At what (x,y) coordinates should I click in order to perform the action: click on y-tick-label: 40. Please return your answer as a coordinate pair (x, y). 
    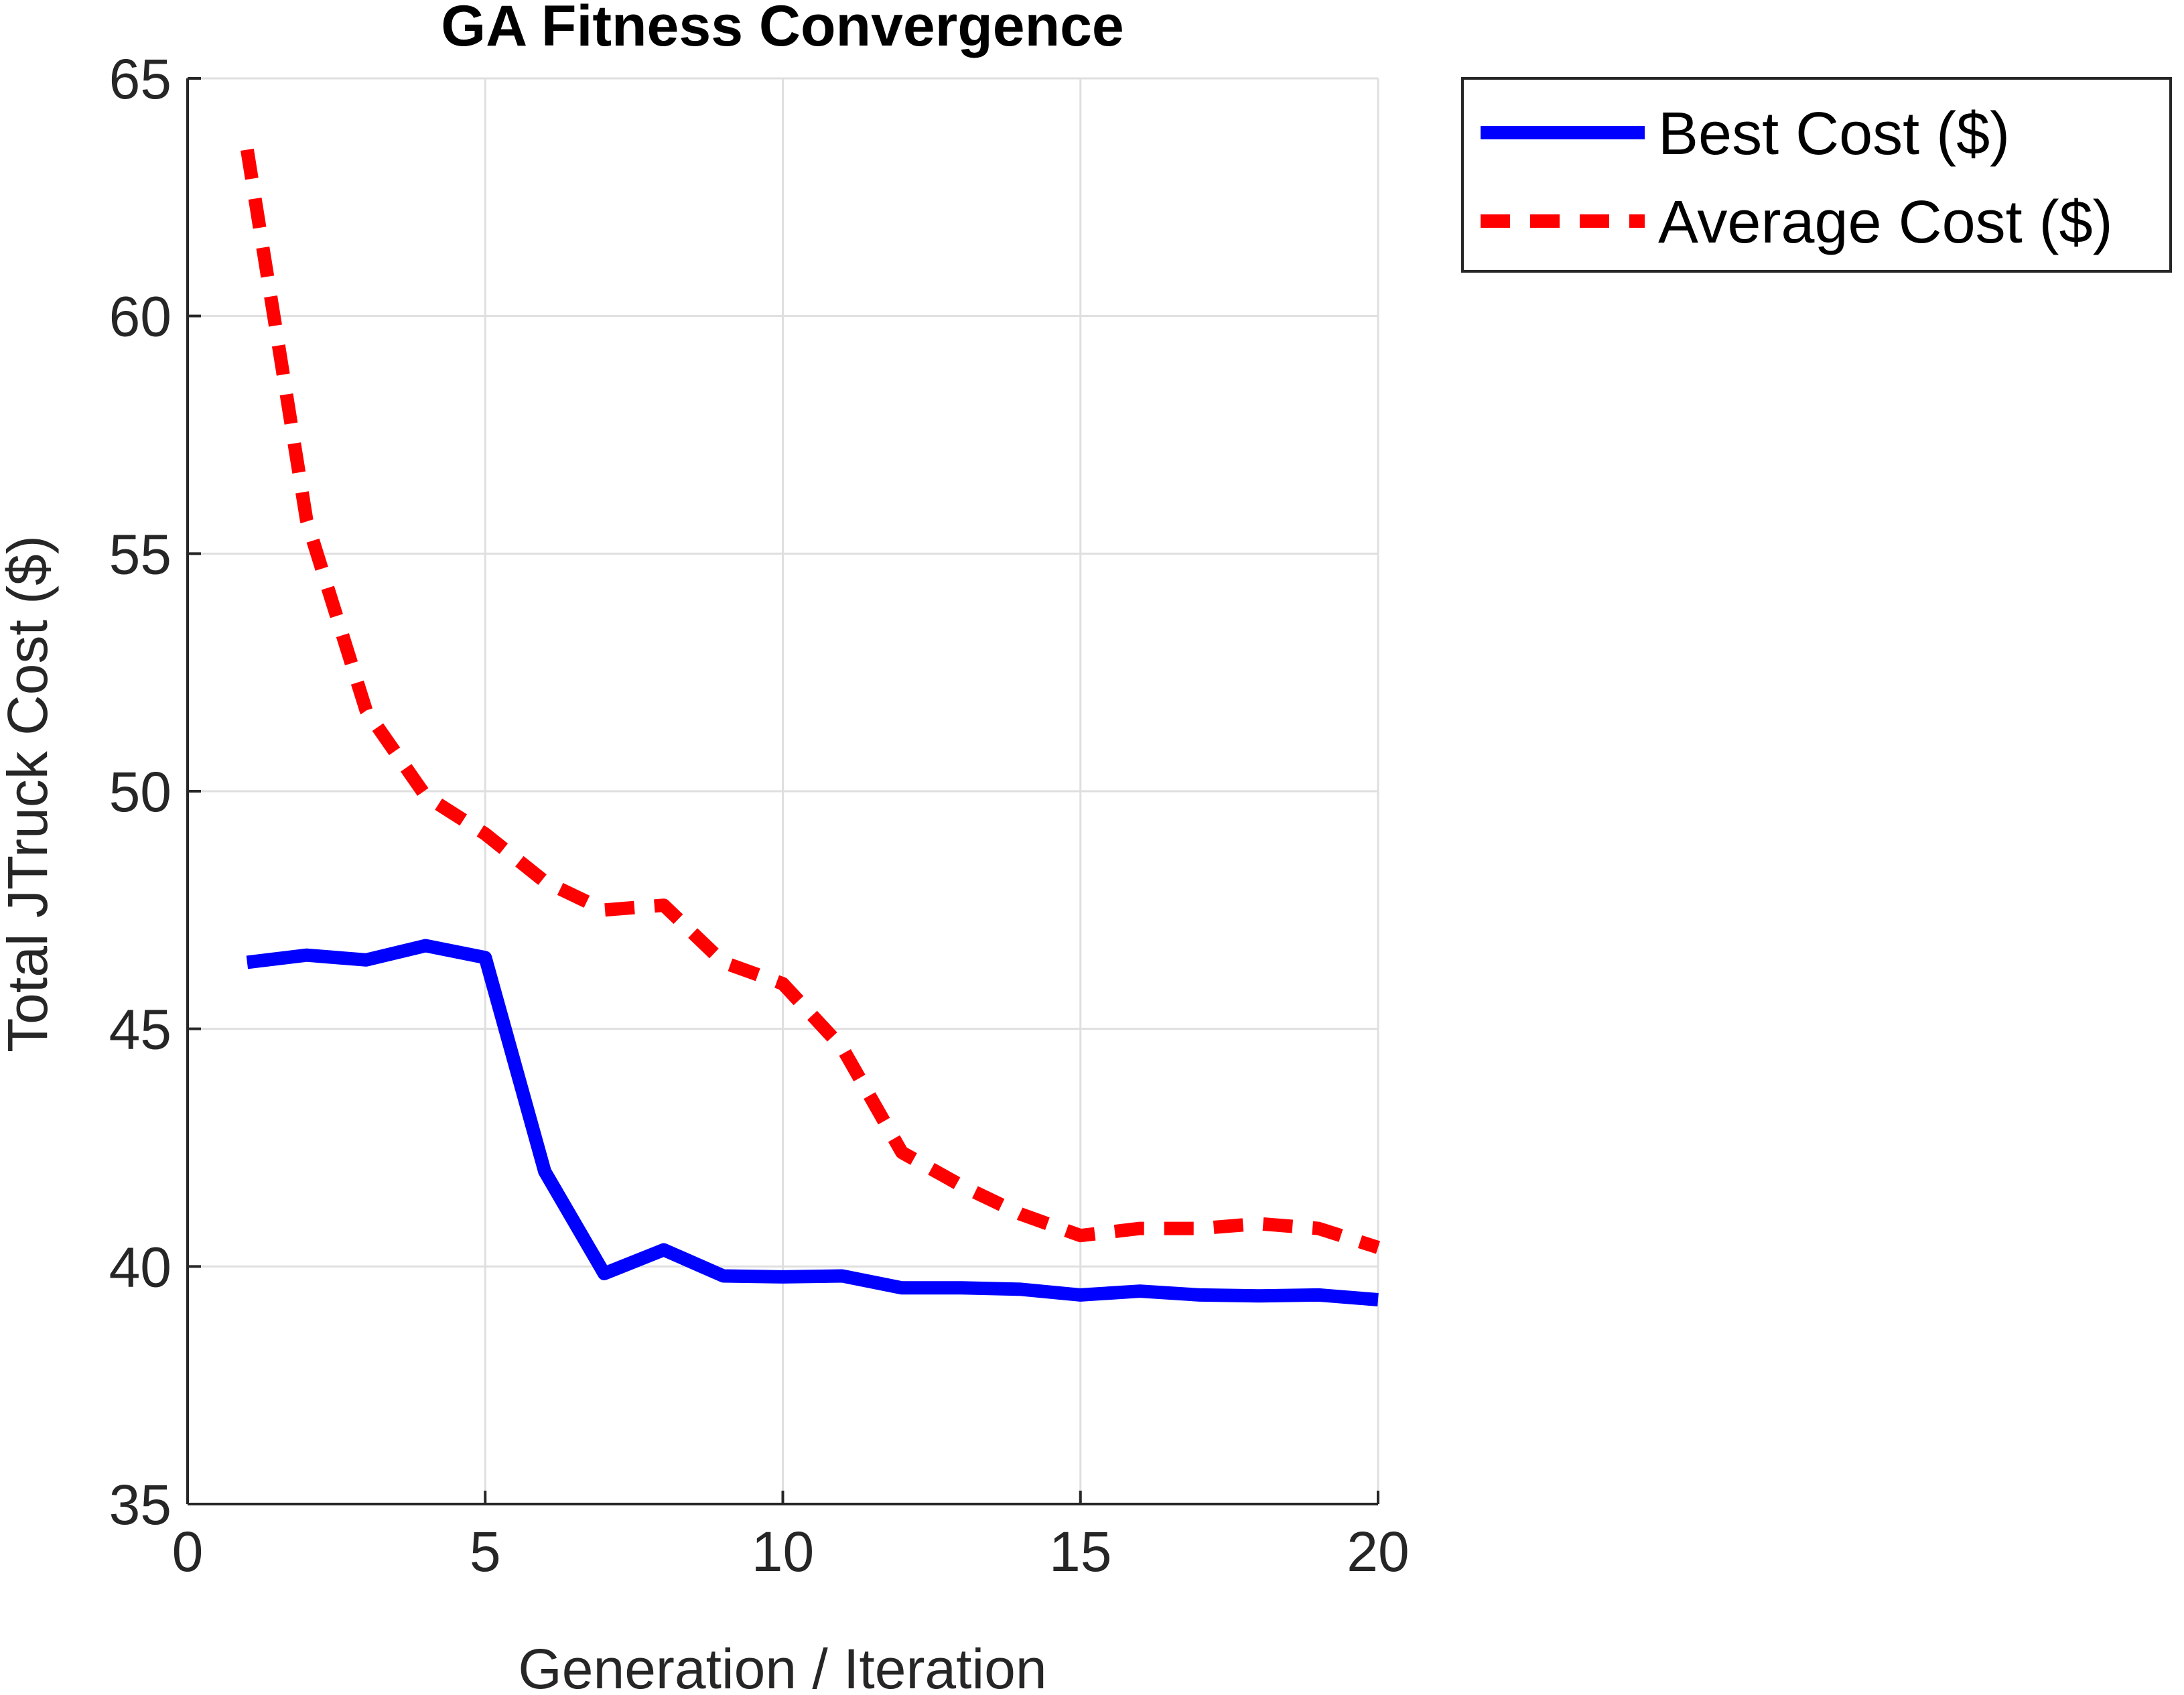
    Looking at the image, I should click on (140, 1266).